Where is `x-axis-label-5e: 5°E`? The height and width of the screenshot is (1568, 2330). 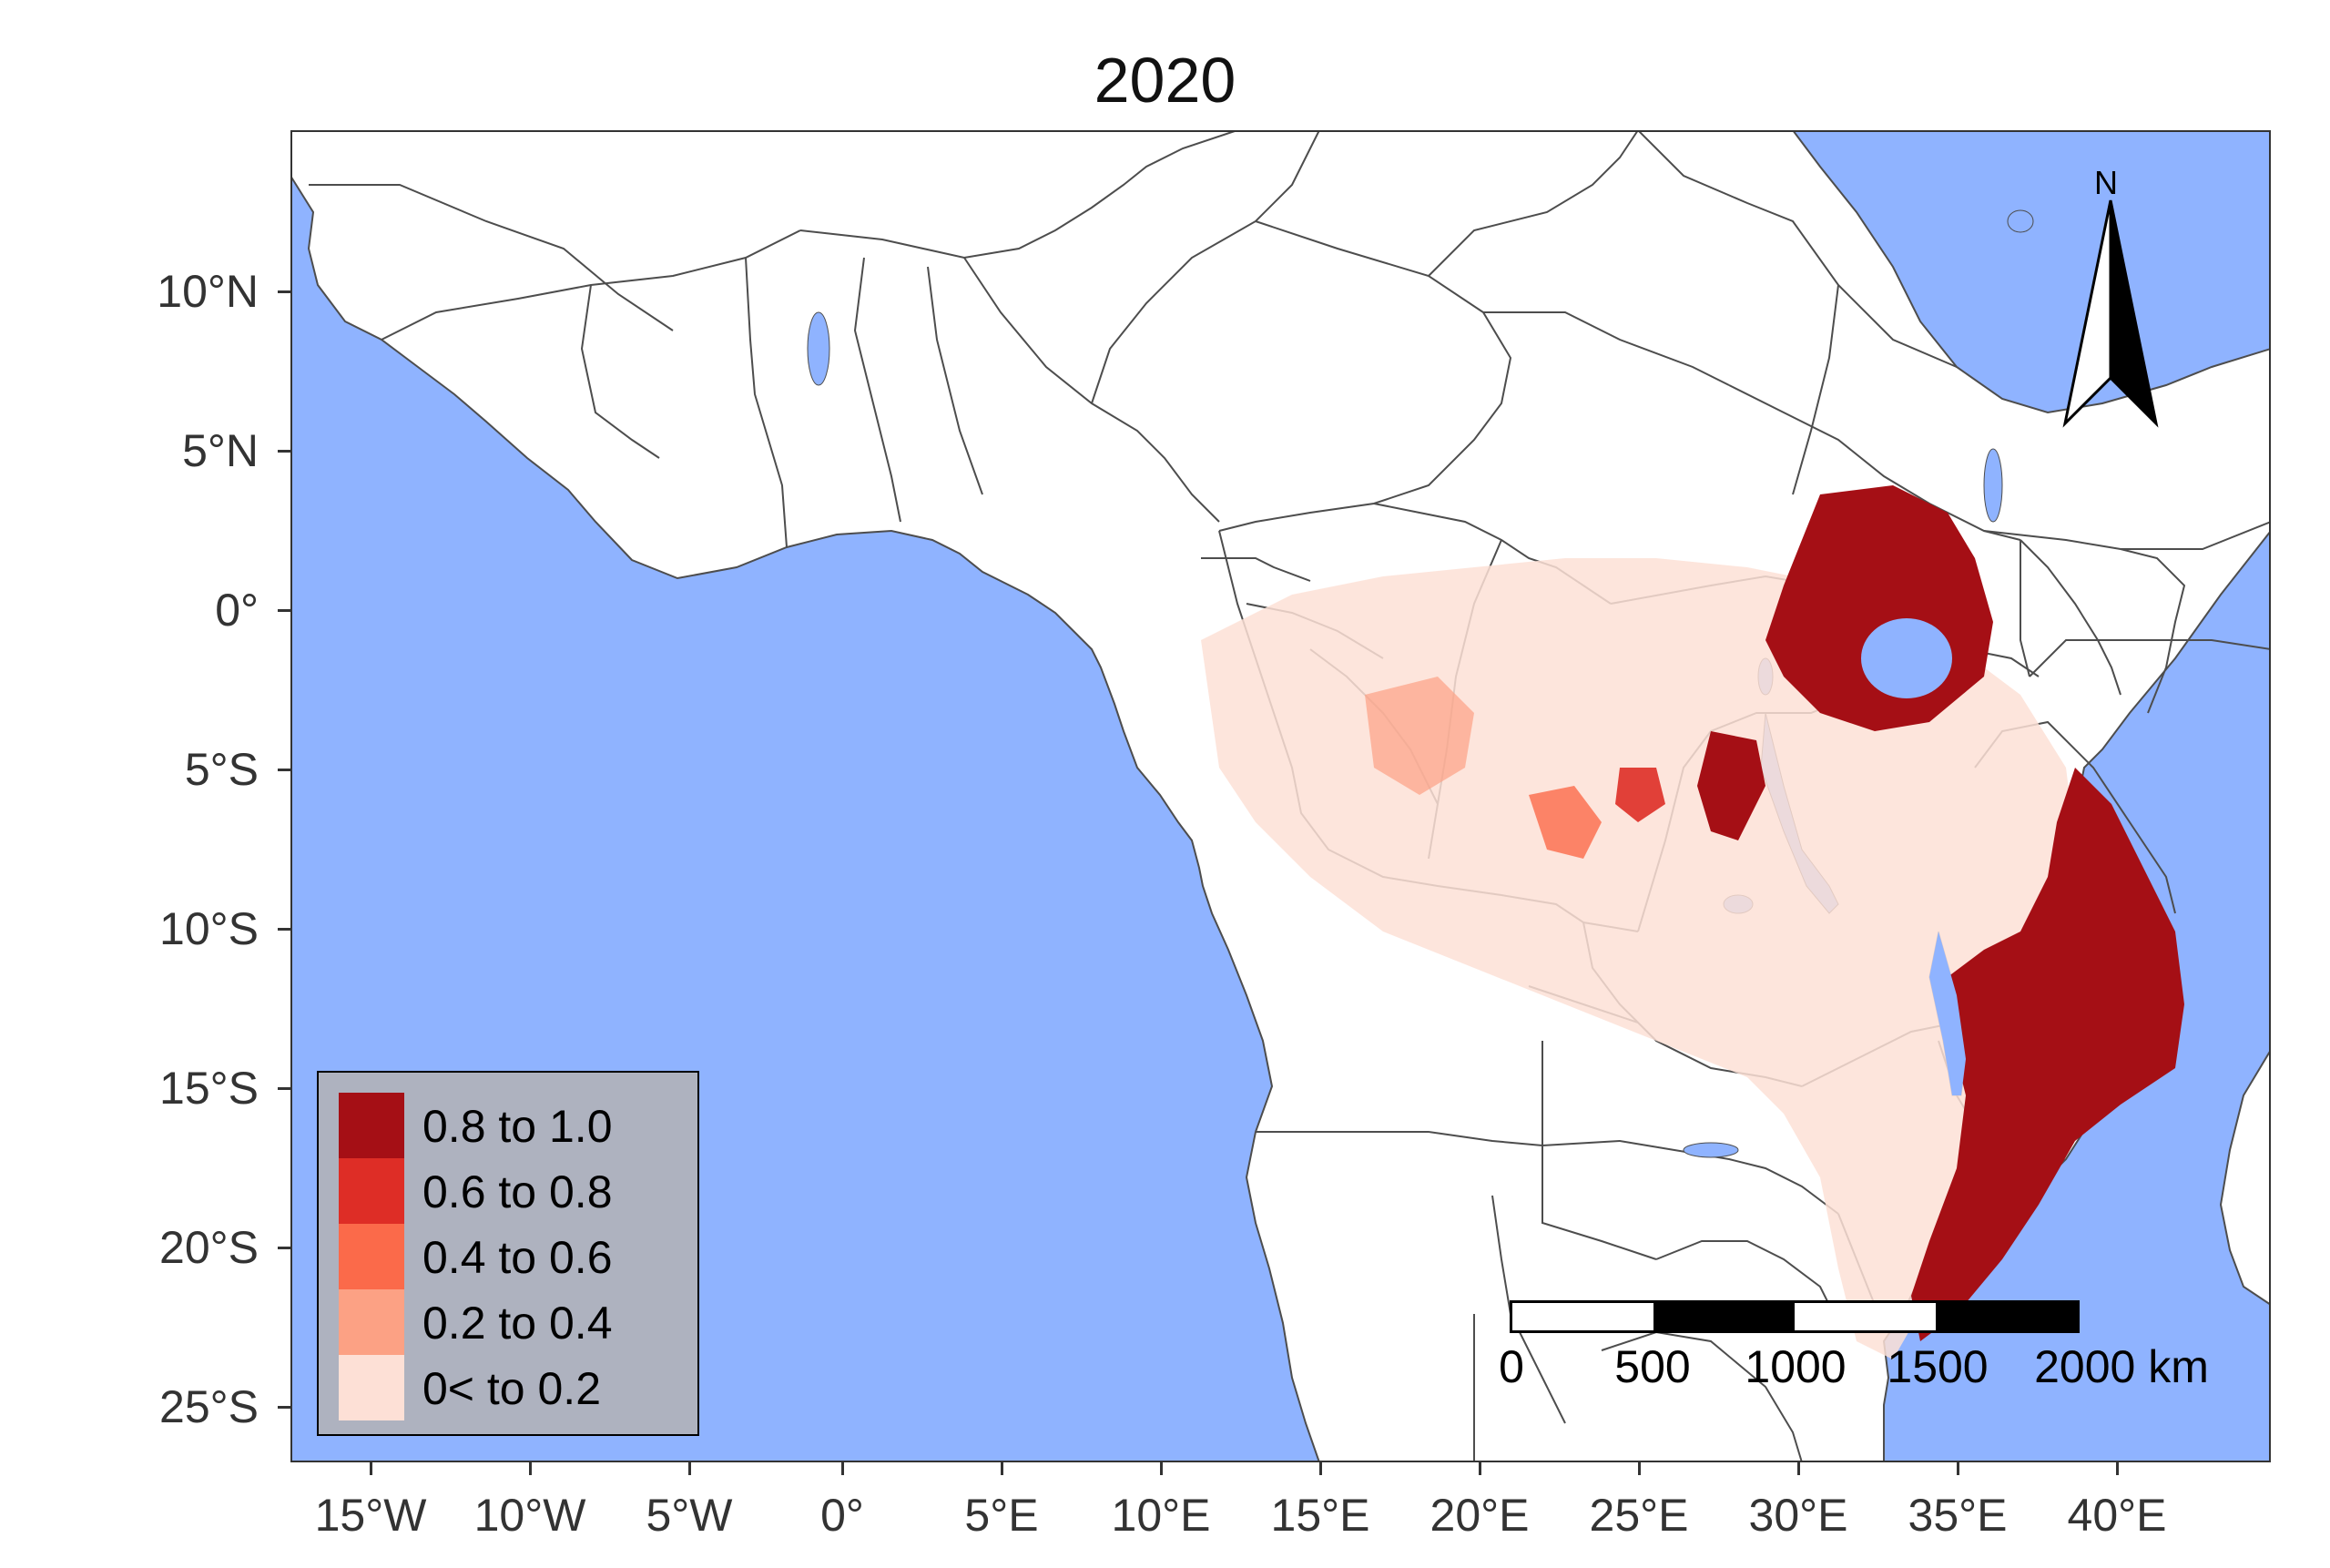 x-axis-label-5e: 5°E is located at coordinates (1001, 1516).